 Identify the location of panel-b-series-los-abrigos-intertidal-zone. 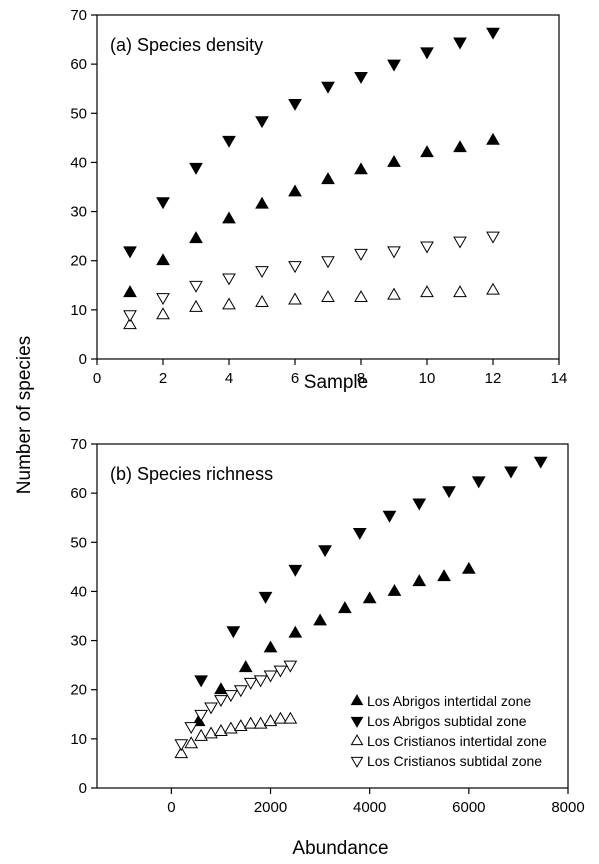
(333, 644).